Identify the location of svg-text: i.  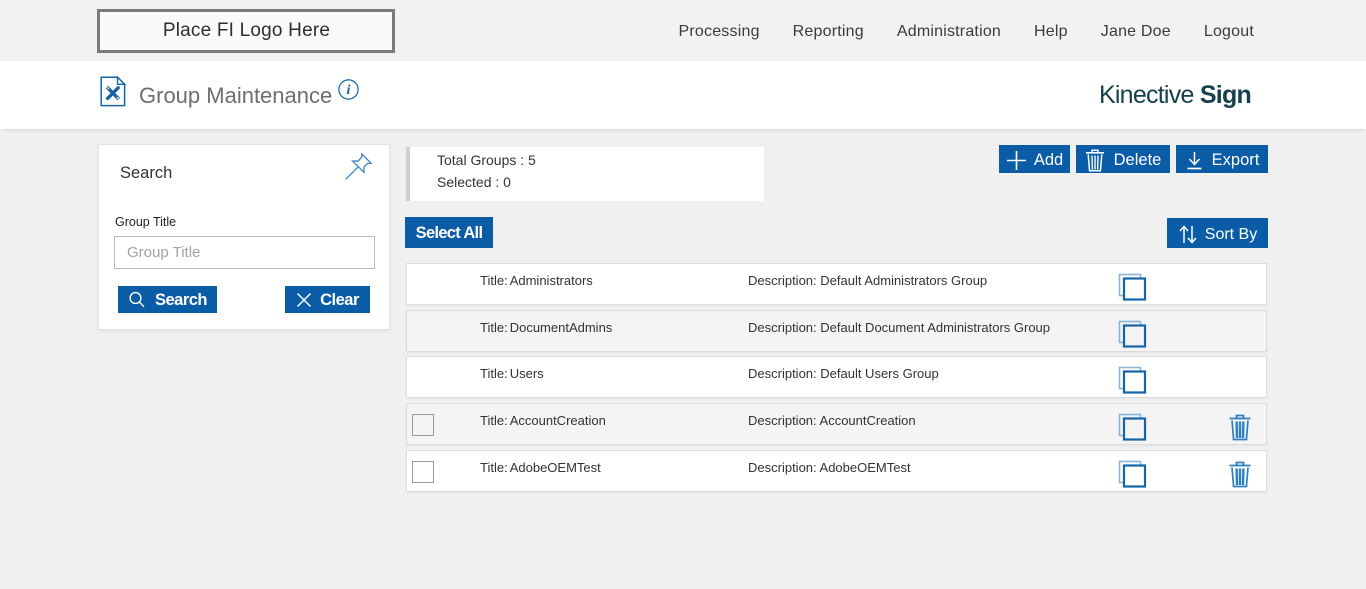
(349, 90).